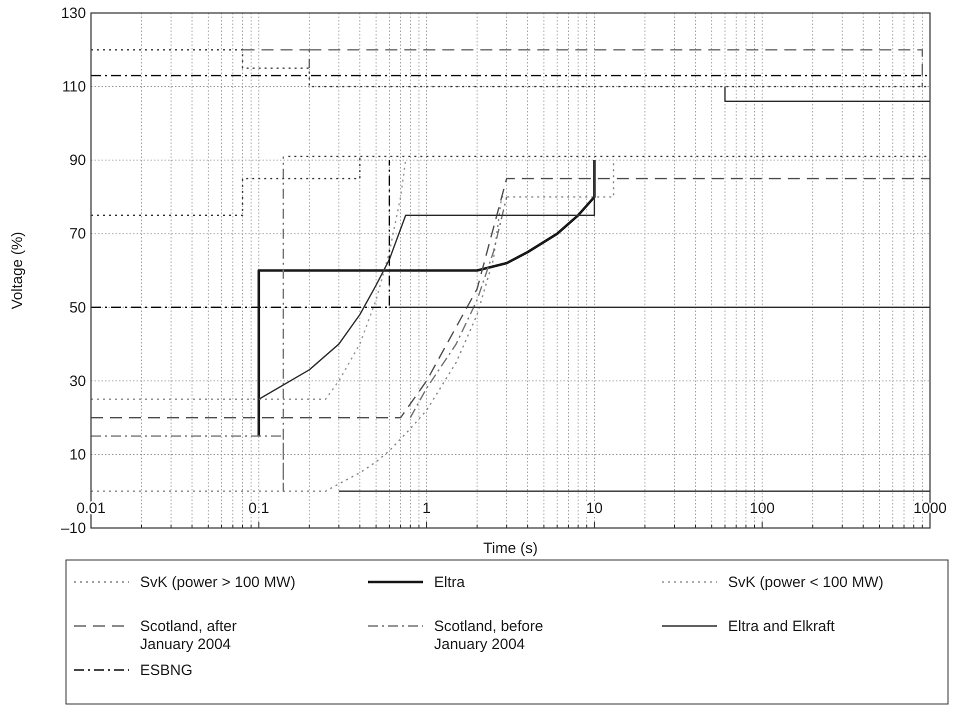 The height and width of the screenshot is (712, 960). Describe the element at coordinates (782, 626) in the screenshot. I see `legend-label: Eltra and Elkraft` at that location.